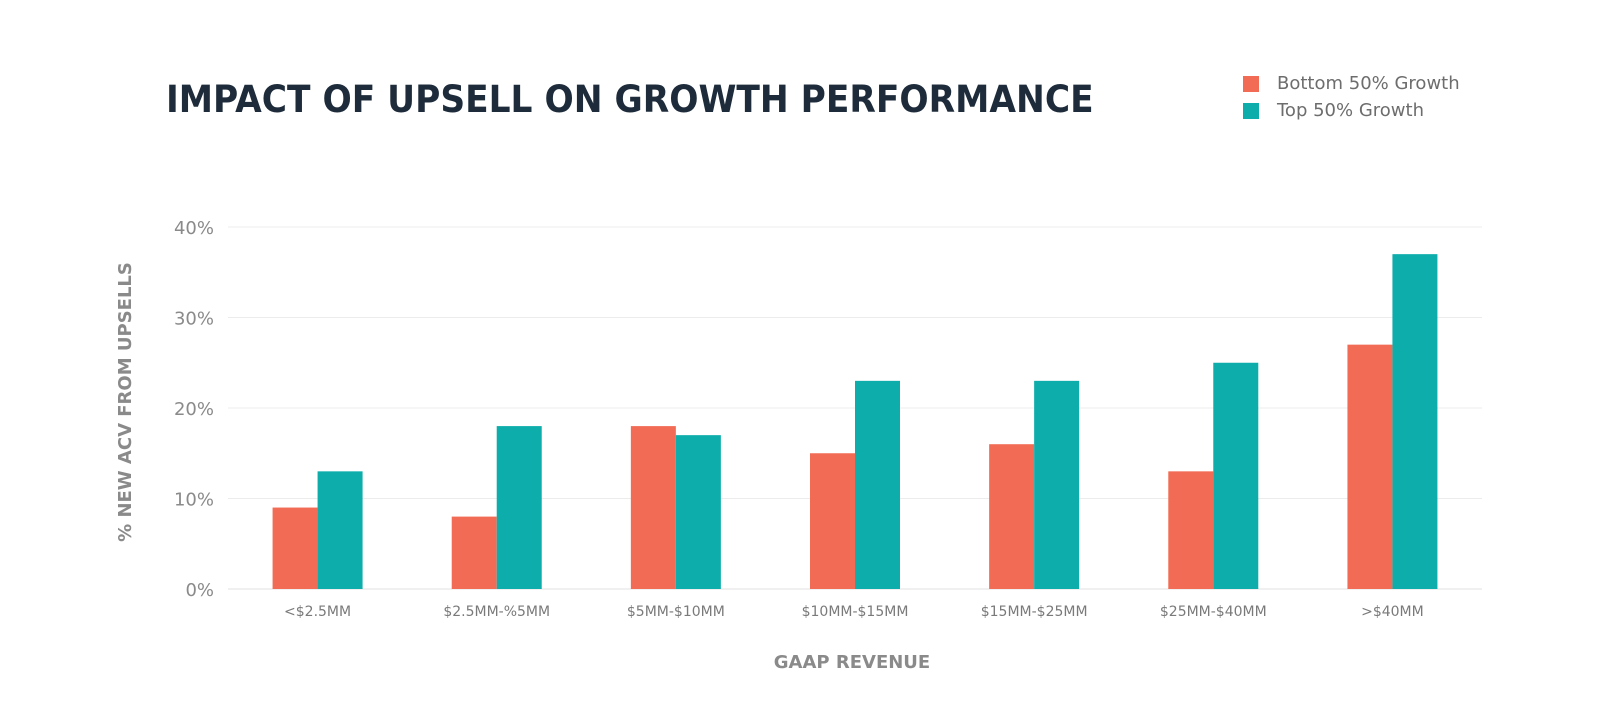 The image size is (1600, 702). I want to click on y-tick-label: 20%, so click(194, 409).